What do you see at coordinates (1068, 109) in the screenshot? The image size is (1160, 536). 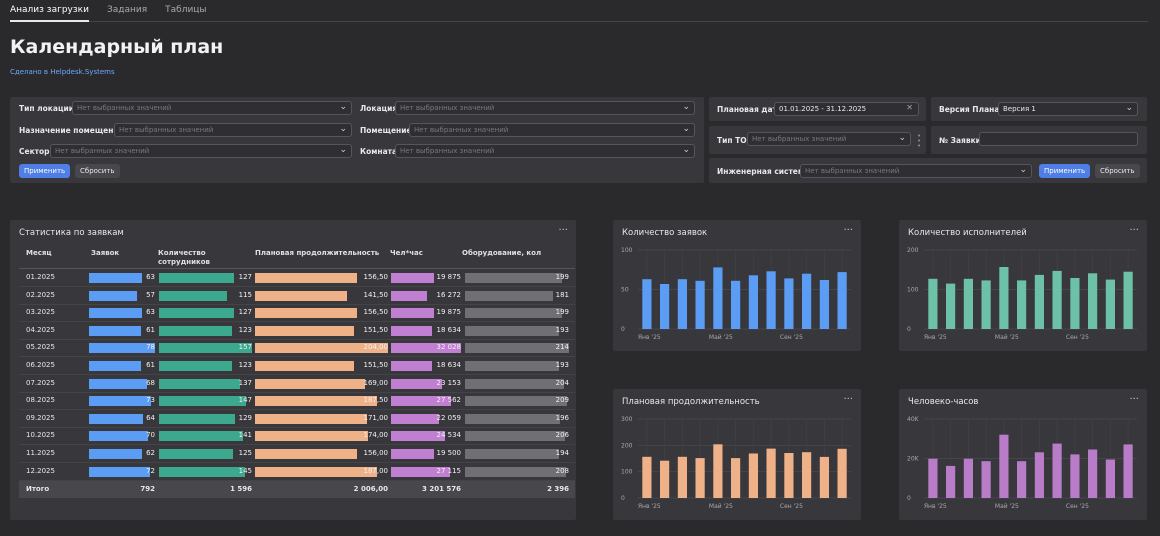 I see `plan-version-select: Версия 1 ⌄` at bounding box center [1068, 109].